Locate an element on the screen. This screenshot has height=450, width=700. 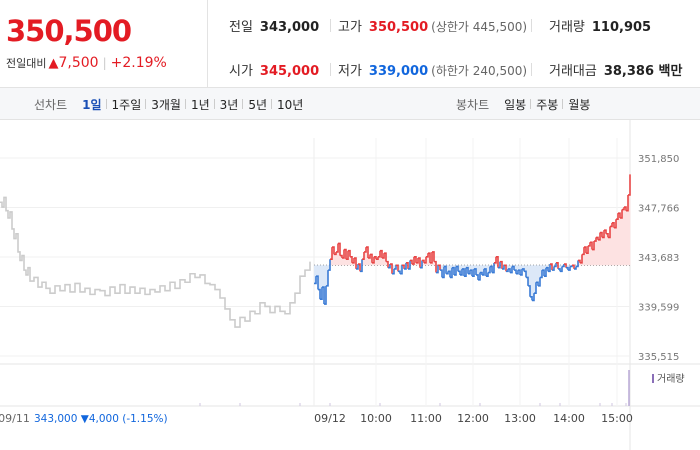
candle-weekly-button: 주봉 is located at coordinates (546, 104).